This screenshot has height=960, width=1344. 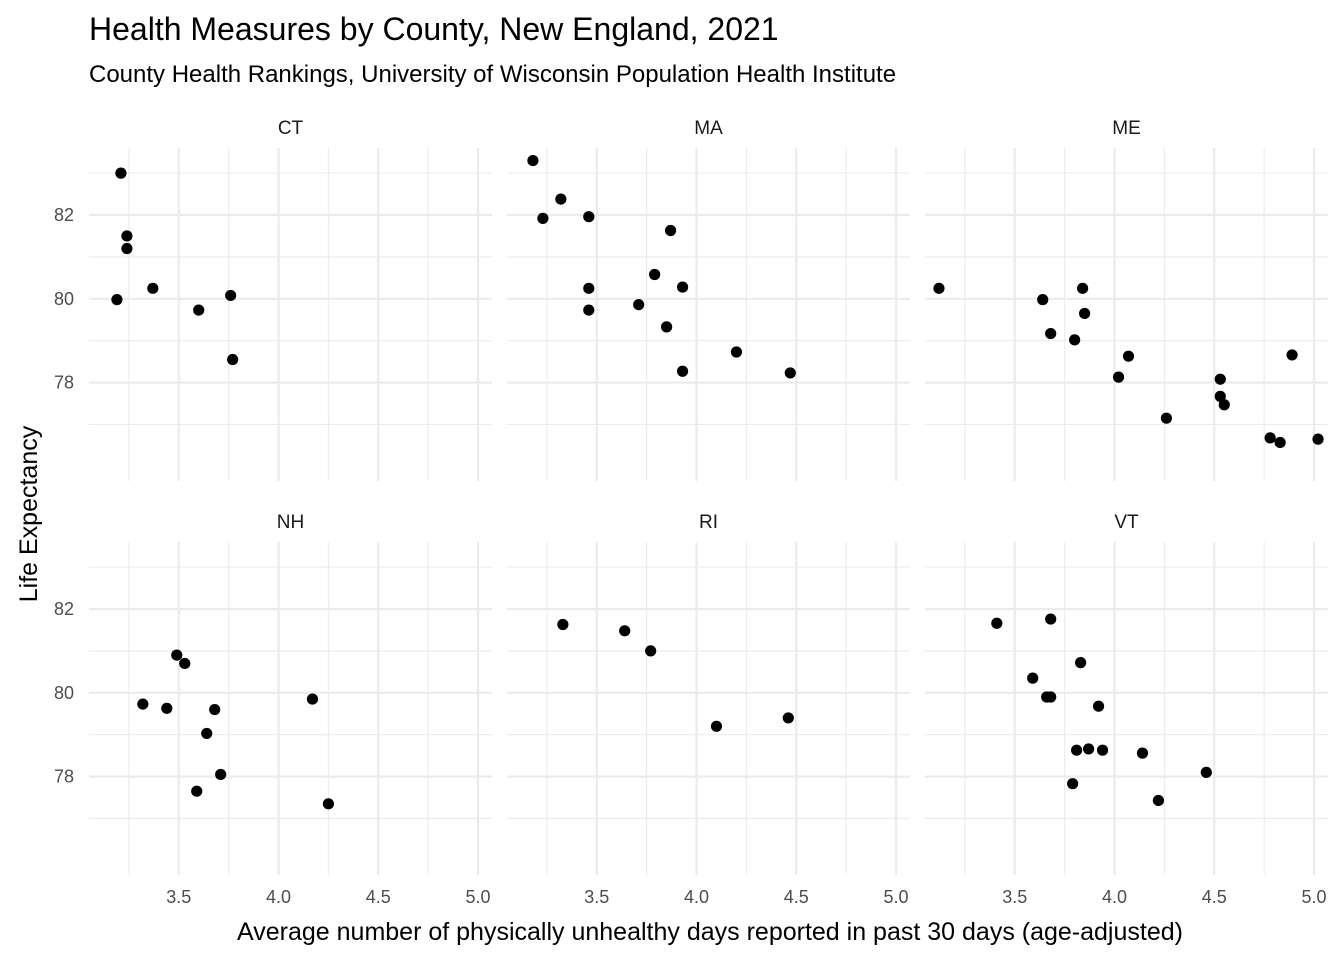 What do you see at coordinates (290, 522) in the screenshot?
I see `facet-strip-label: NH` at bounding box center [290, 522].